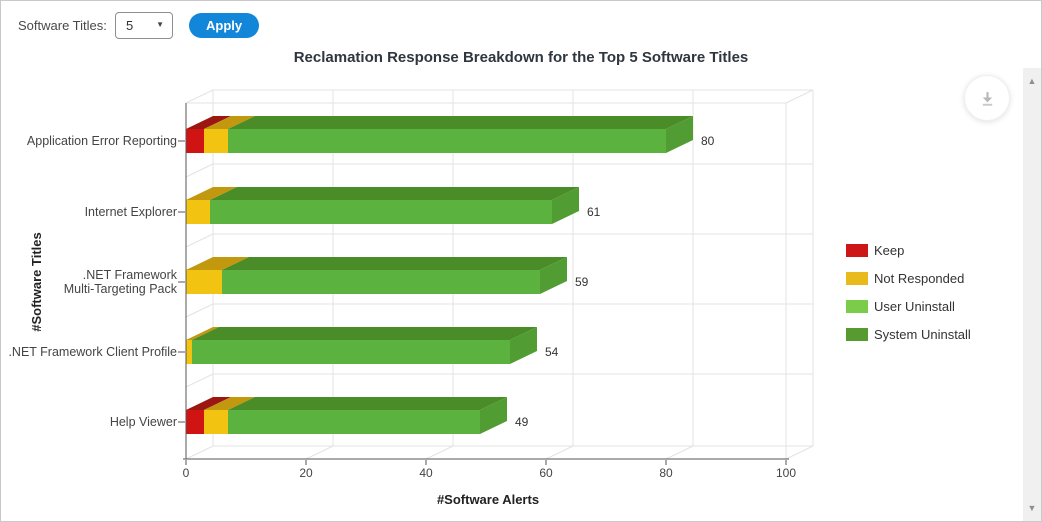 Image resolution: width=1042 pixels, height=522 pixels. Describe the element at coordinates (488, 499) in the screenshot. I see `x-axis-title: #Software Alerts` at that location.